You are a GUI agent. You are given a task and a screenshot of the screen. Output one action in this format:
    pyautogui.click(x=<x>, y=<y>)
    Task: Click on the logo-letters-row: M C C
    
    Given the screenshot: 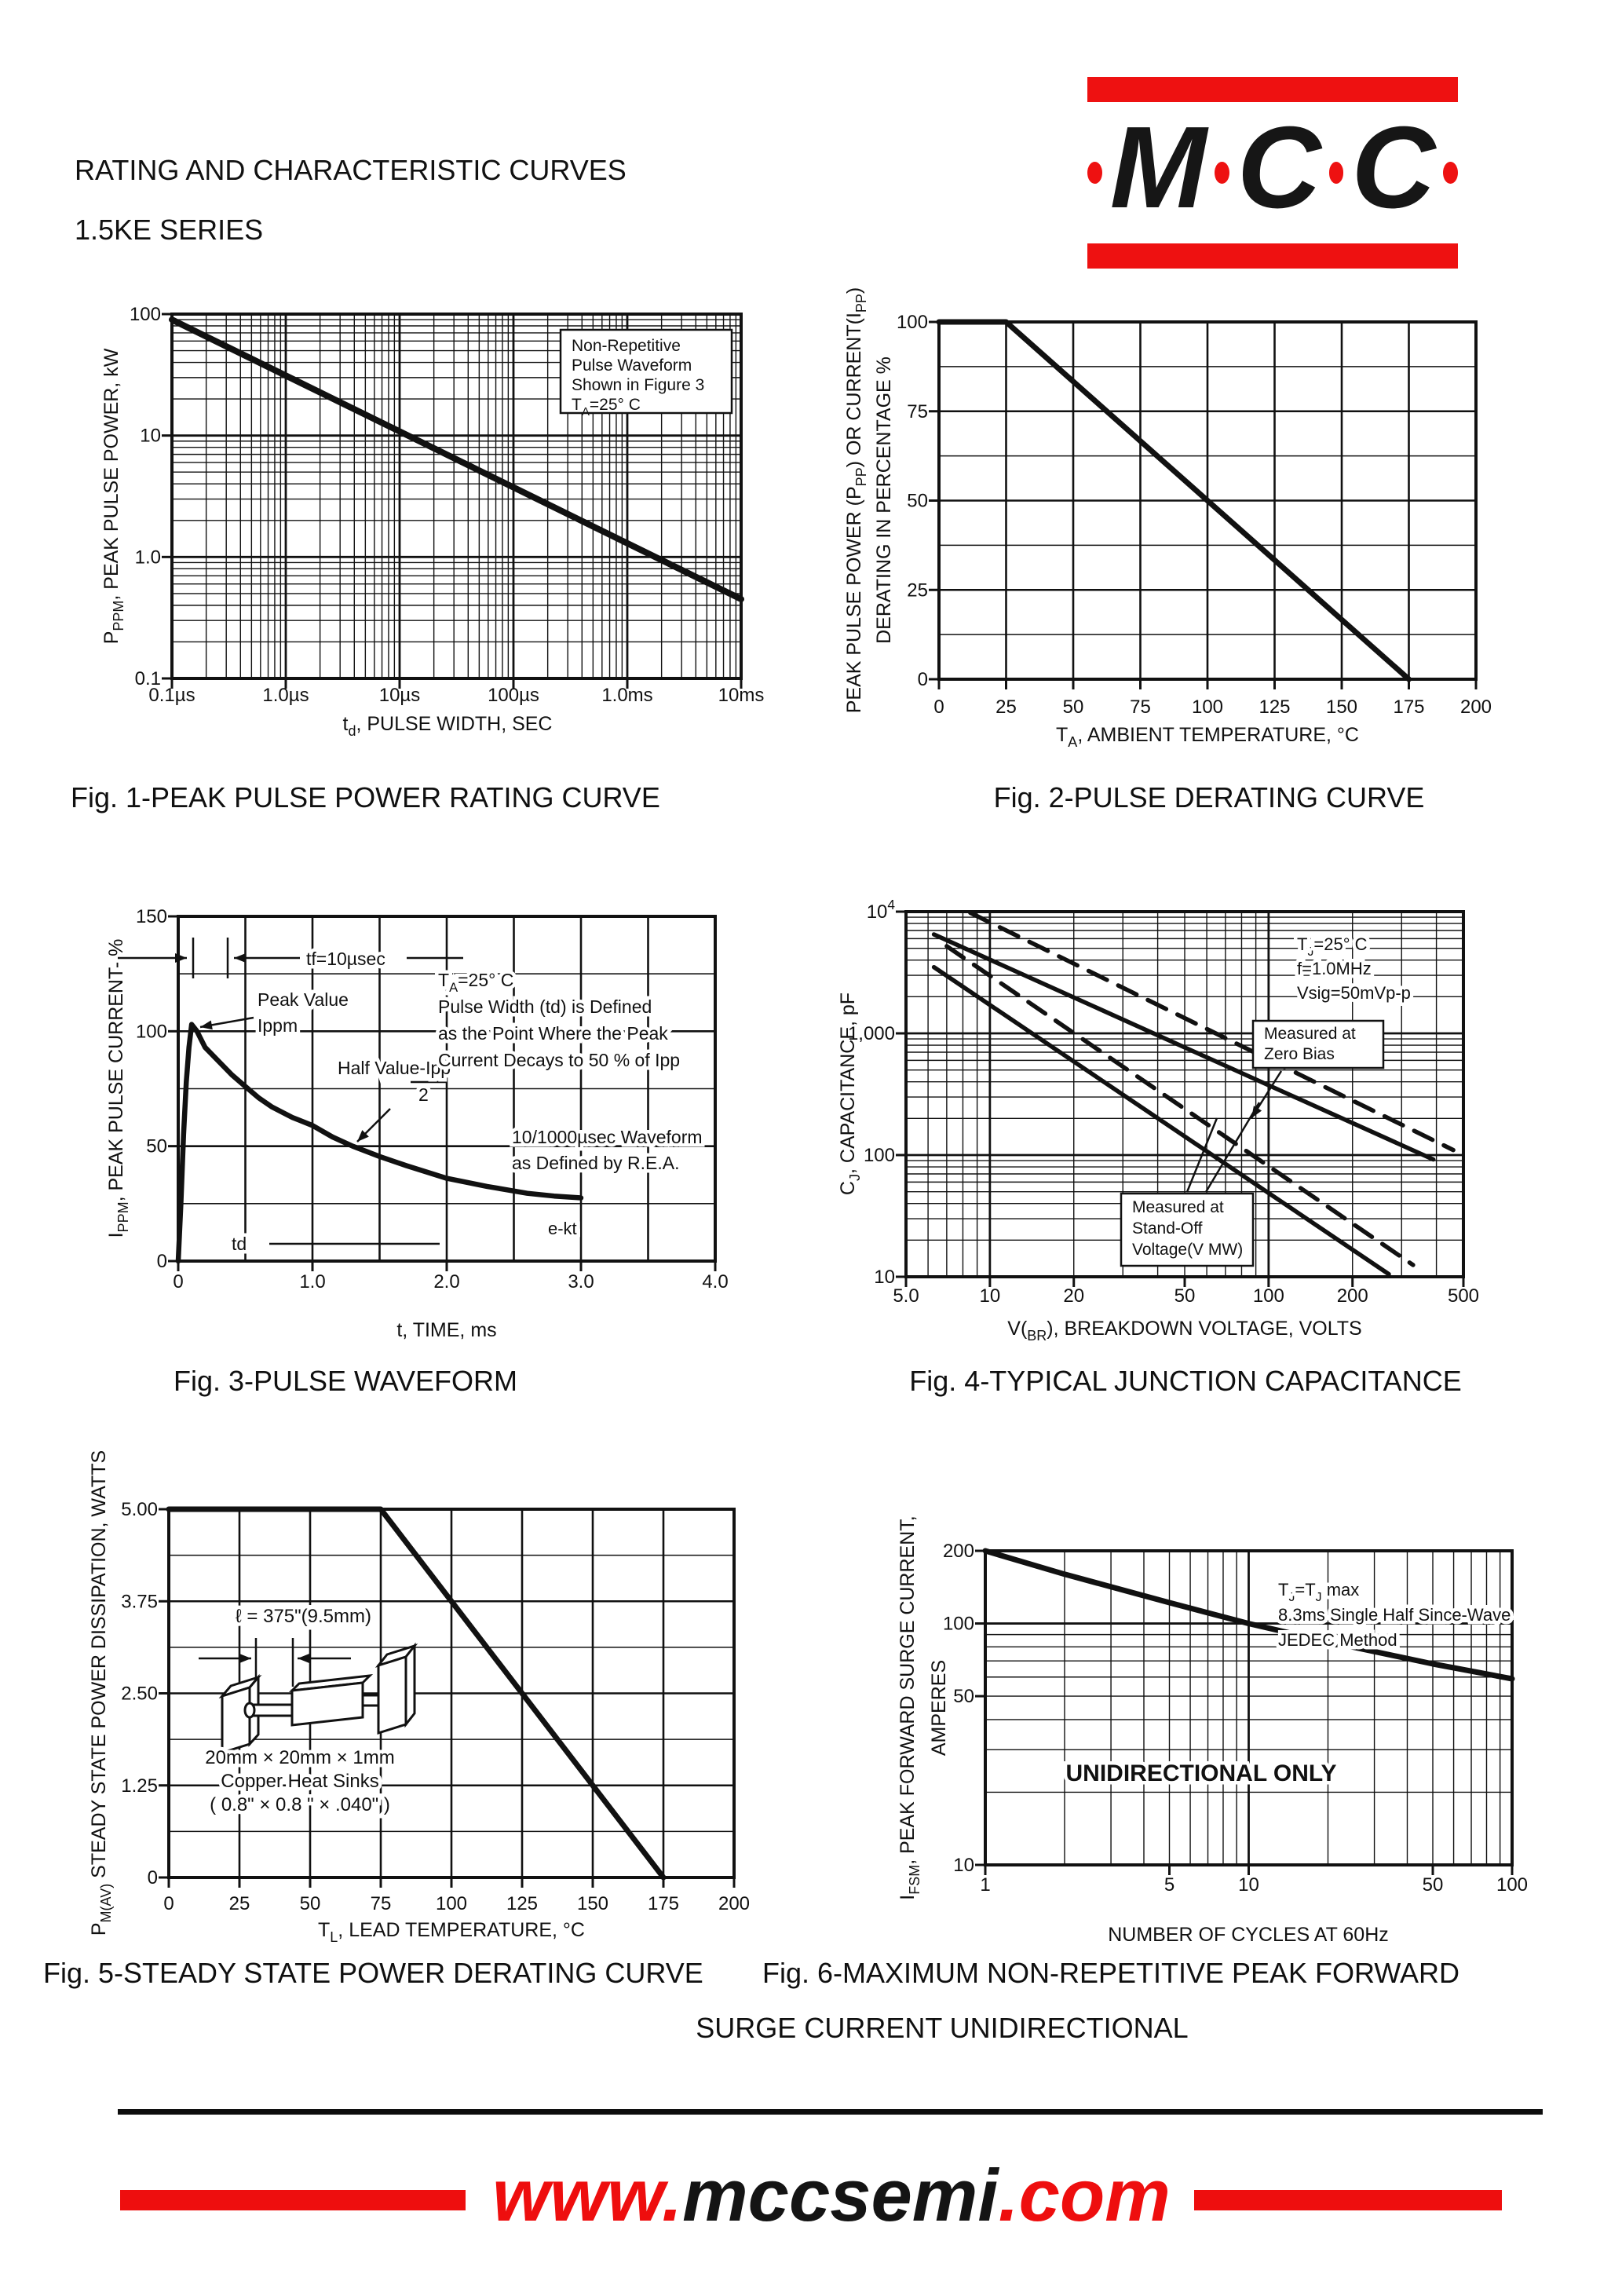 What is the action you would take?
    pyautogui.click(x=1273, y=172)
    